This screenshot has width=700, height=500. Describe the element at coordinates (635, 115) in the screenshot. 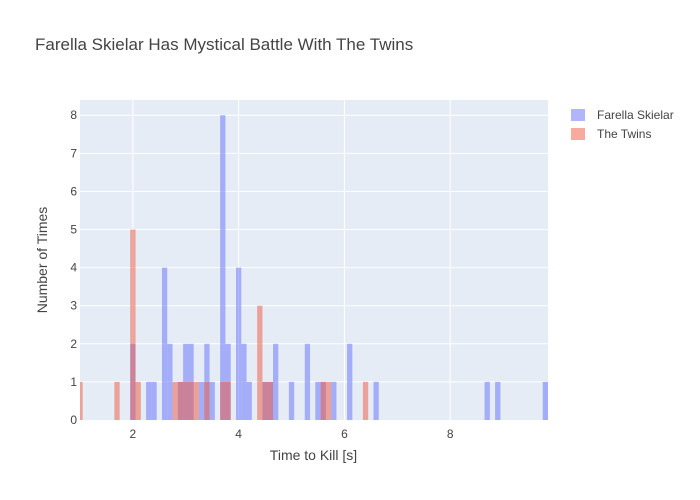

I see `legend-label: Farella Skielar` at that location.